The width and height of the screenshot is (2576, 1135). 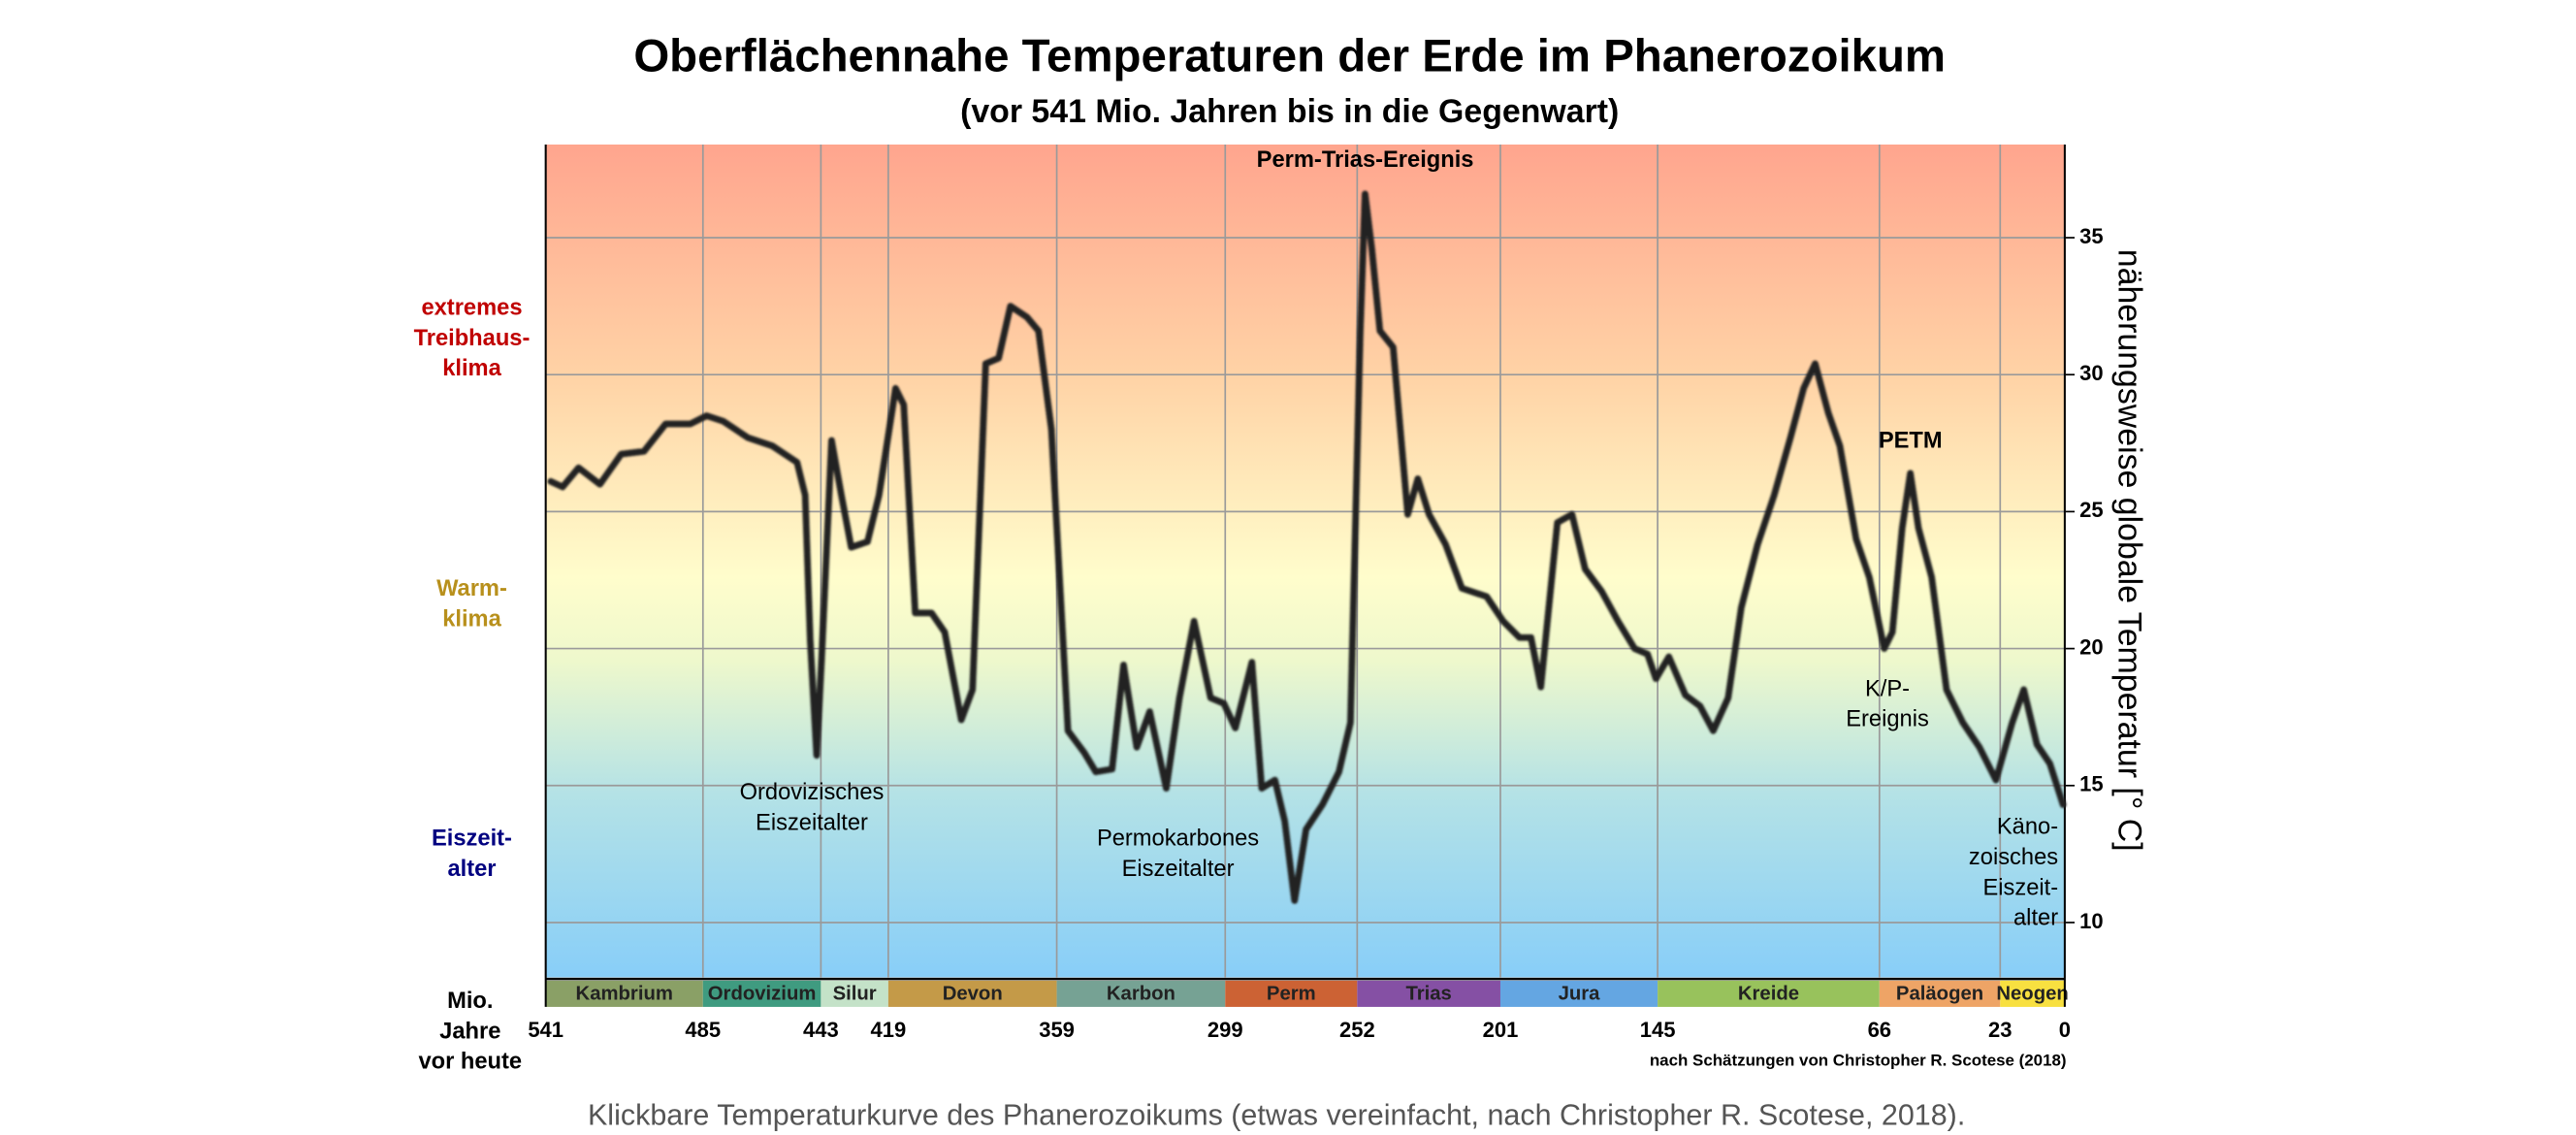 What do you see at coordinates (2013, 857) in the screenshot?
I see `annotation: zoisches` at bounding box center [2013, 857].